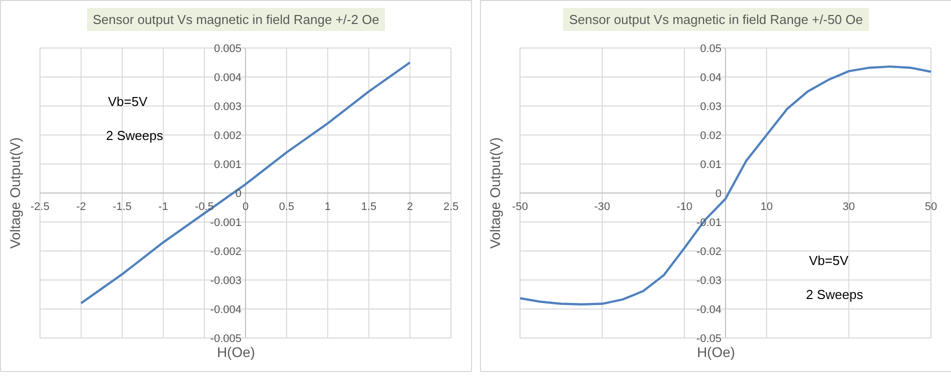 Image resolution: width=951 pixels, height=377 pixels. Describe the element at coordinates (122, 207) in the screenshot. I see `x-tick-label: -1.5` at that location.